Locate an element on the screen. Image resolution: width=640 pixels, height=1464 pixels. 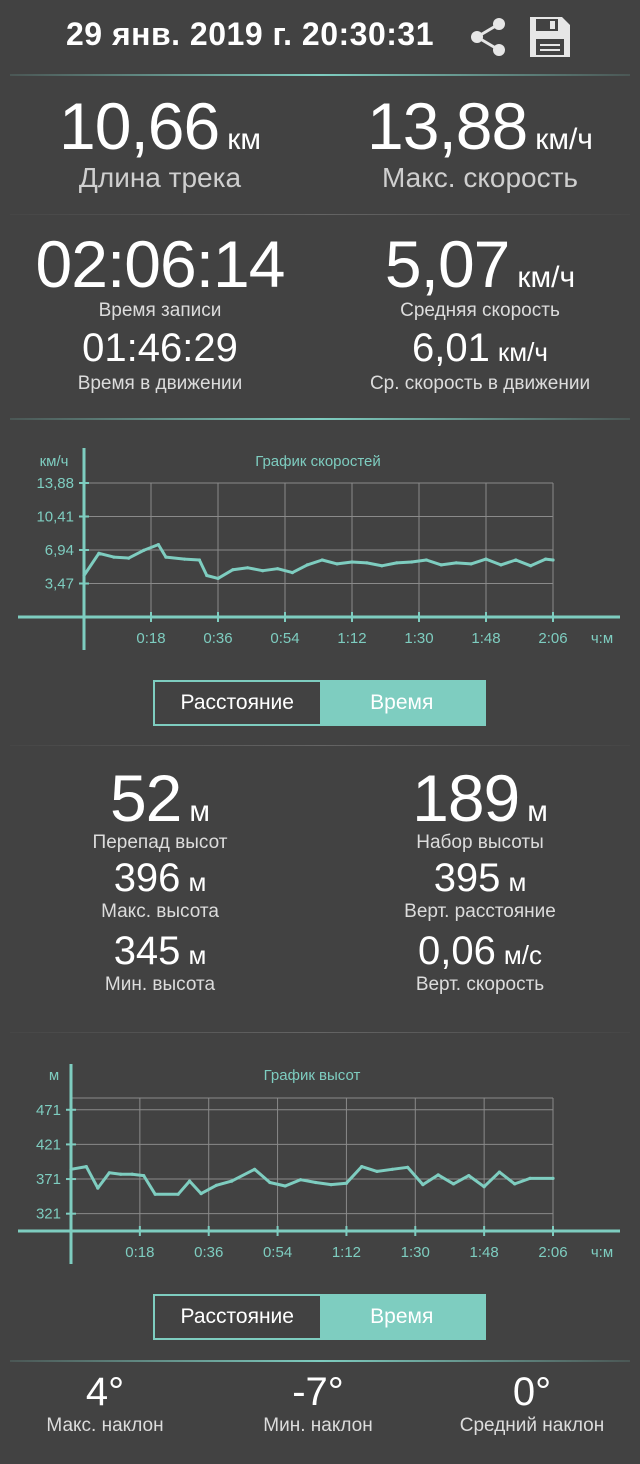
moving-time-value: 01:46:29 is located at coordinates (160, 348).